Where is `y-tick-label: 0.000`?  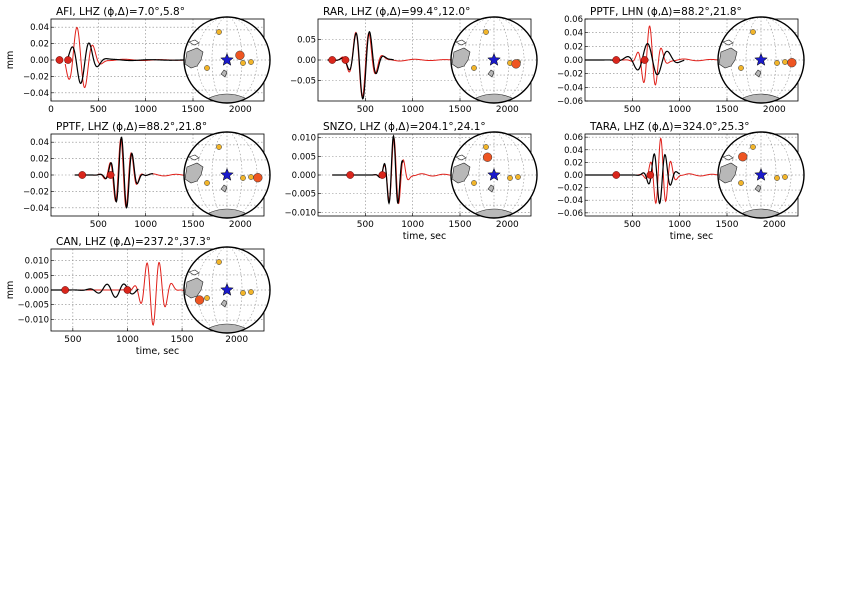
y-tick-label: 0.000 is located at coordinates (37, 291).